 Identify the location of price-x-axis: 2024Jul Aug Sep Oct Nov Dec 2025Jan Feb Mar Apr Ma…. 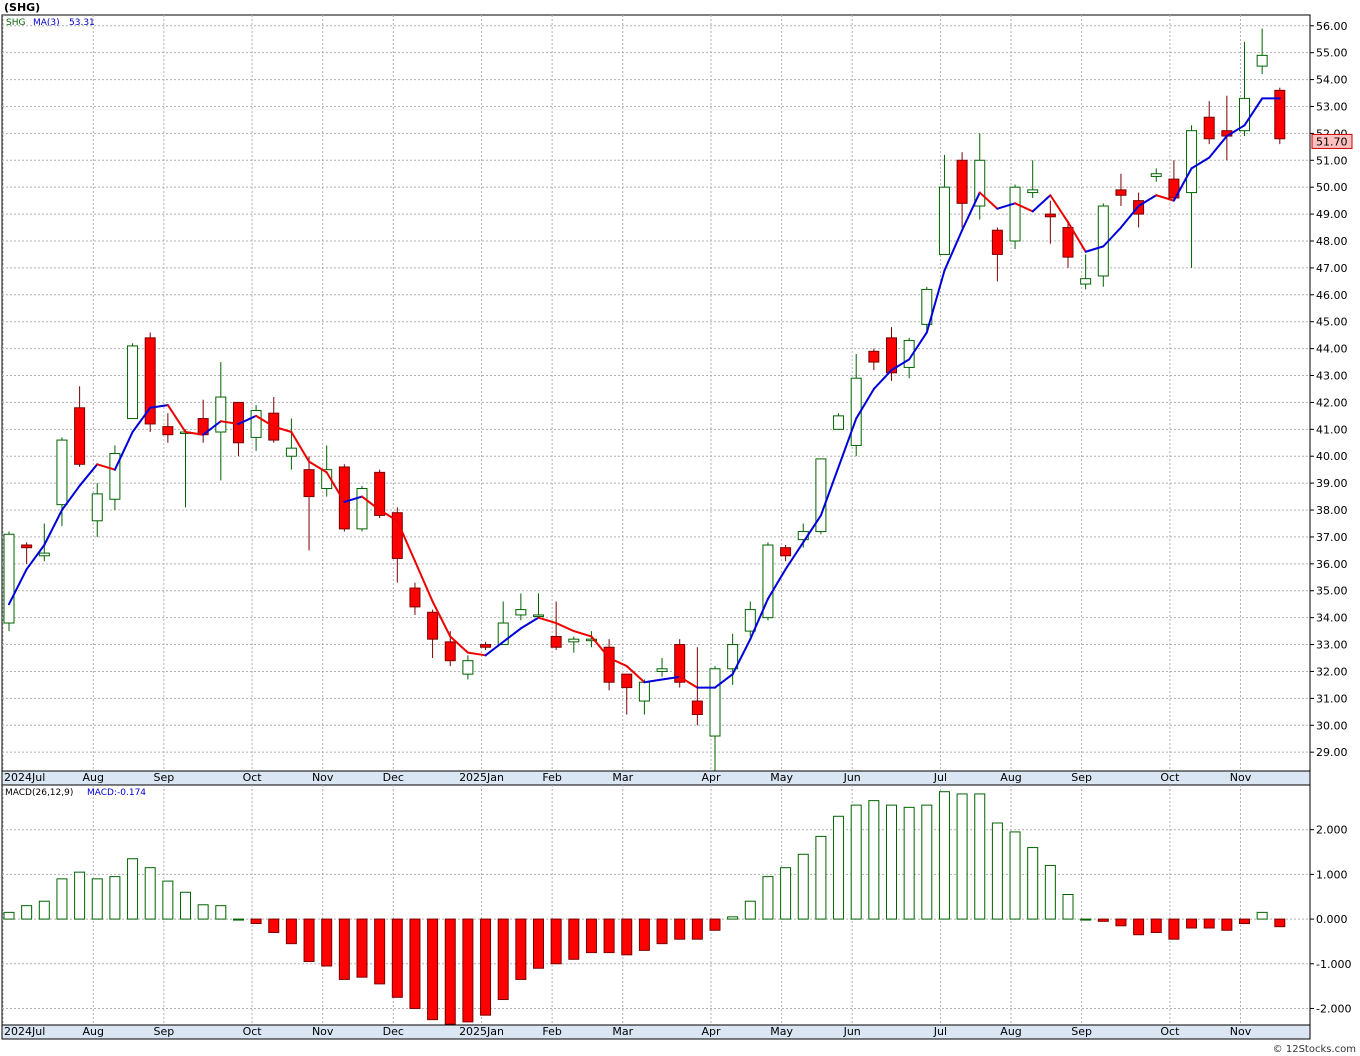
(656, 778).